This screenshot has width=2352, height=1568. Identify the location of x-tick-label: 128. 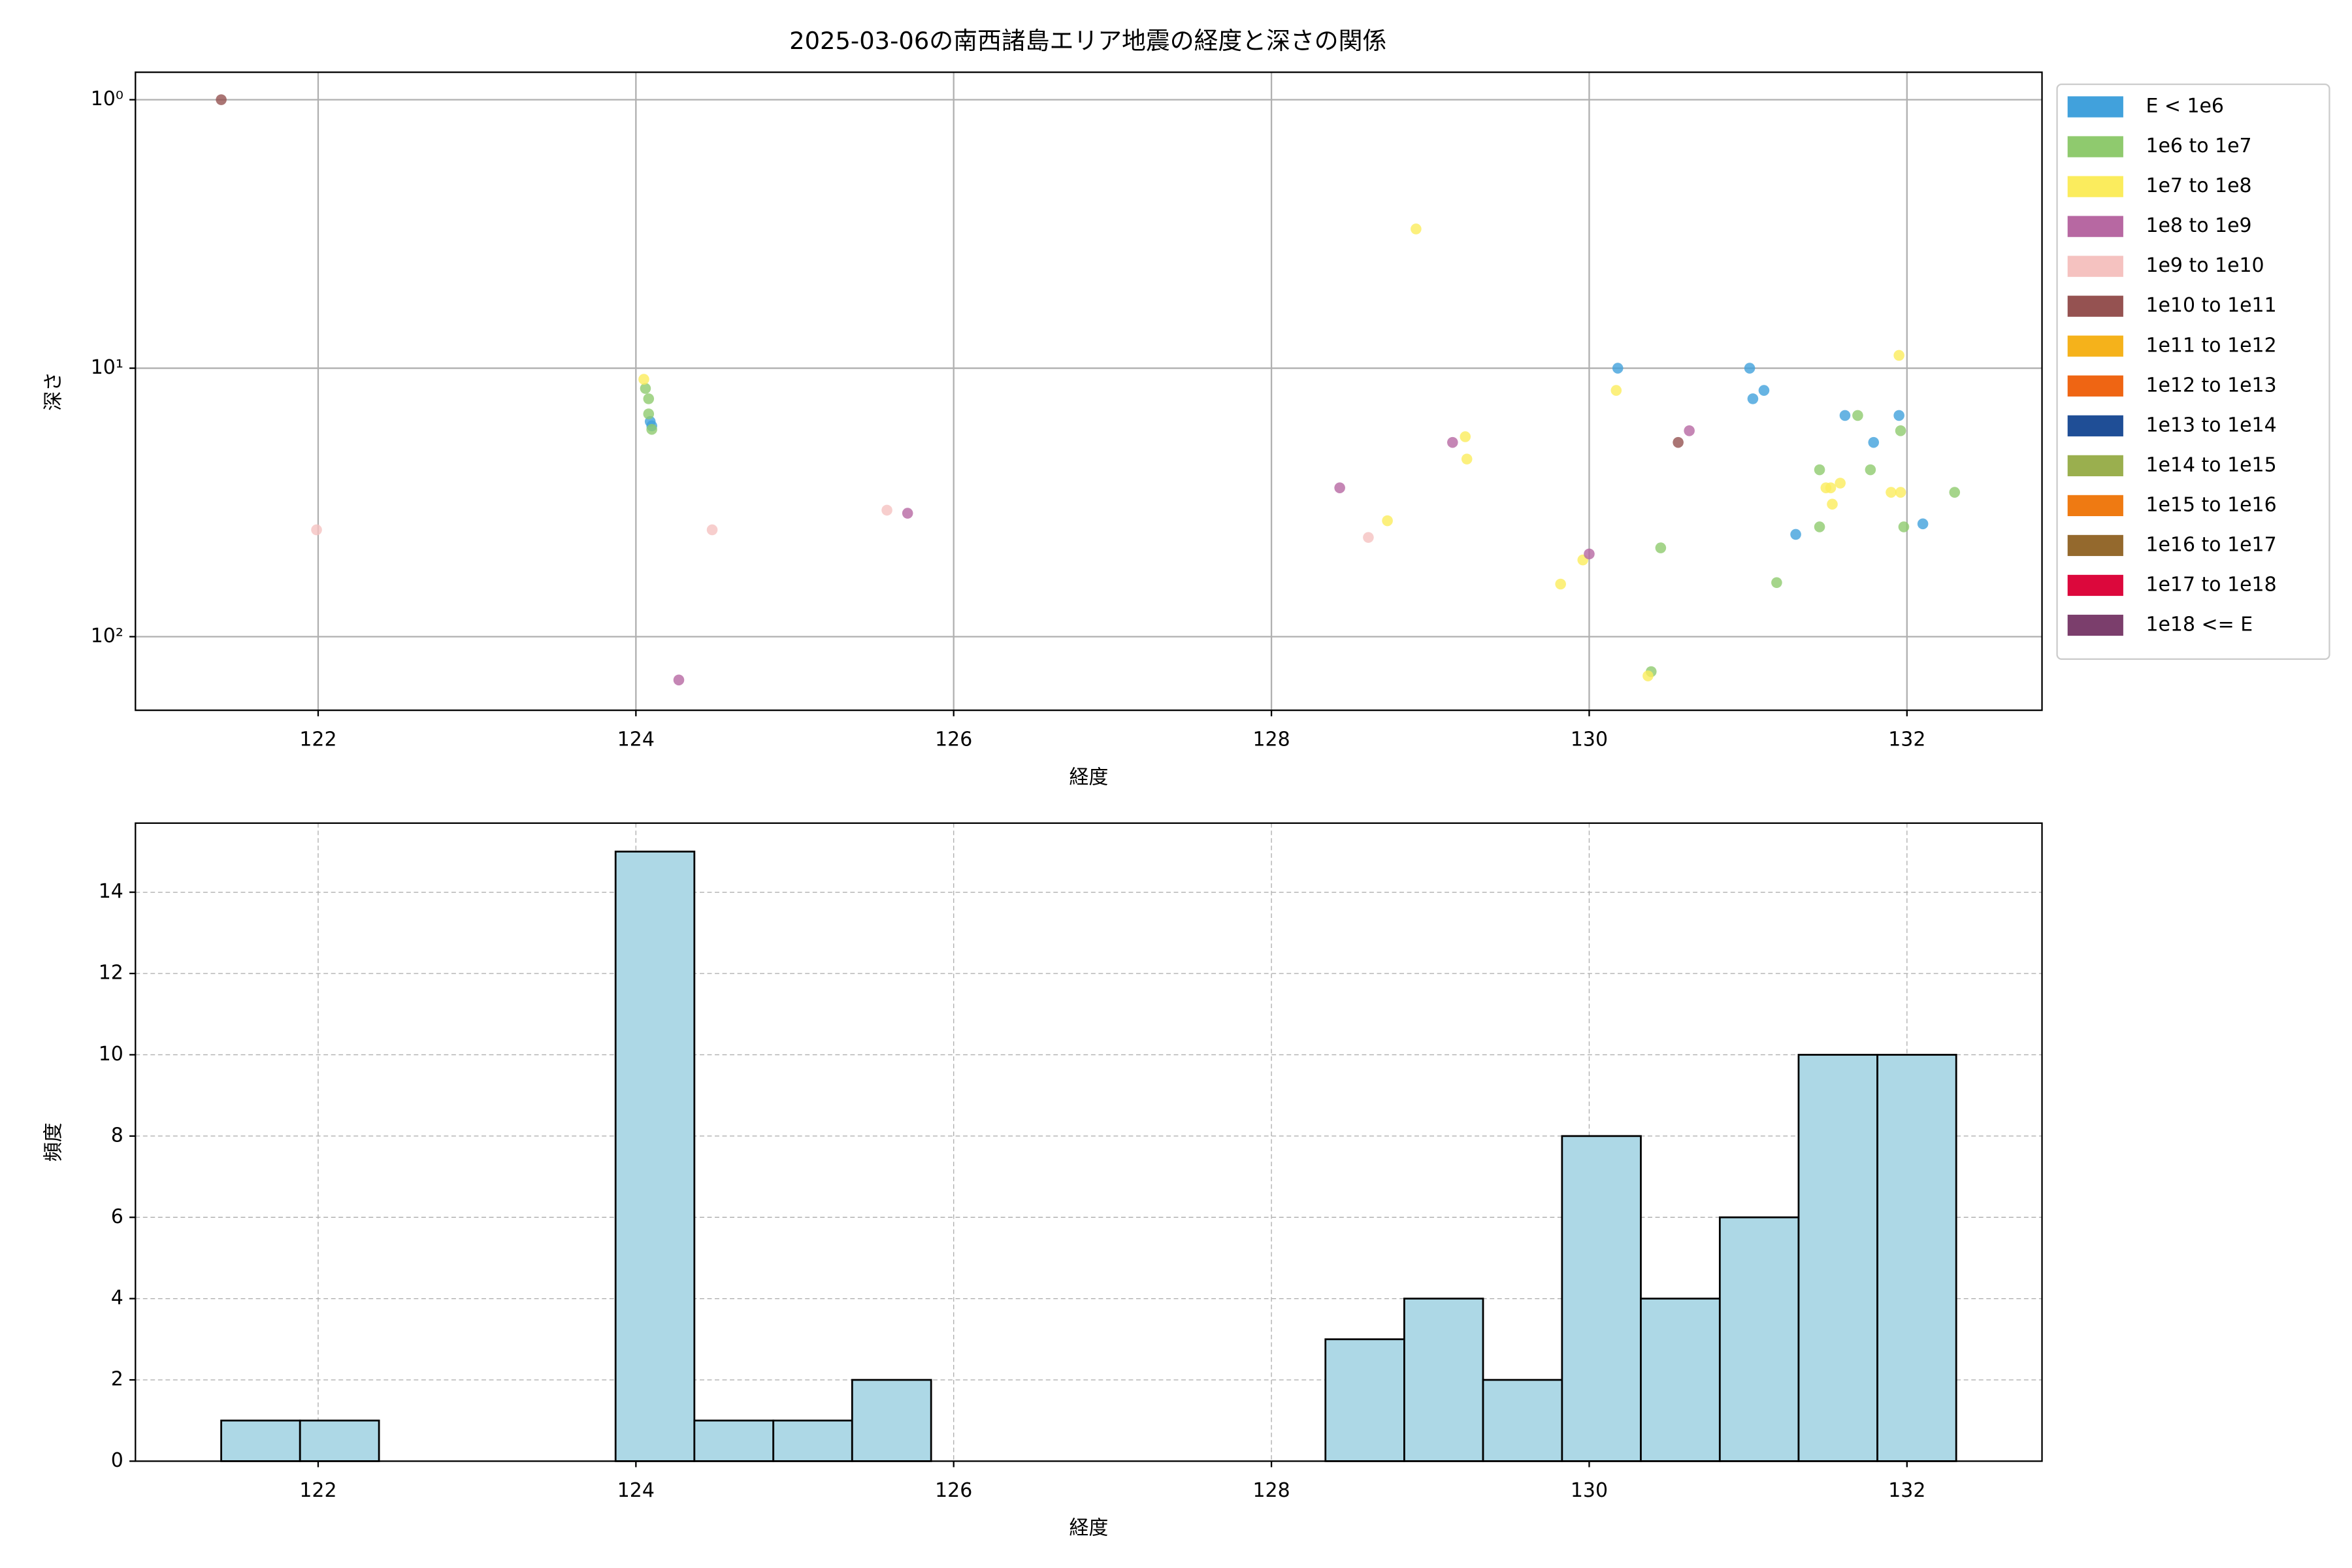
(1271, 739).